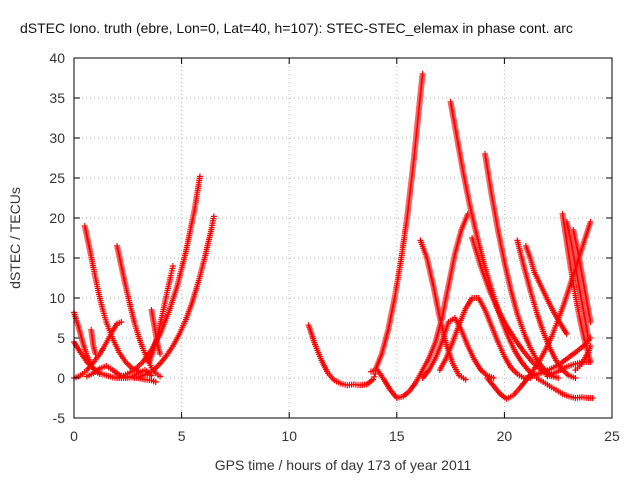 The width and height of the screenshot is (640, 480). Describe the element at coordinates (57, 298) in the screenshot. I see `y-tick-label: 10` at that location.